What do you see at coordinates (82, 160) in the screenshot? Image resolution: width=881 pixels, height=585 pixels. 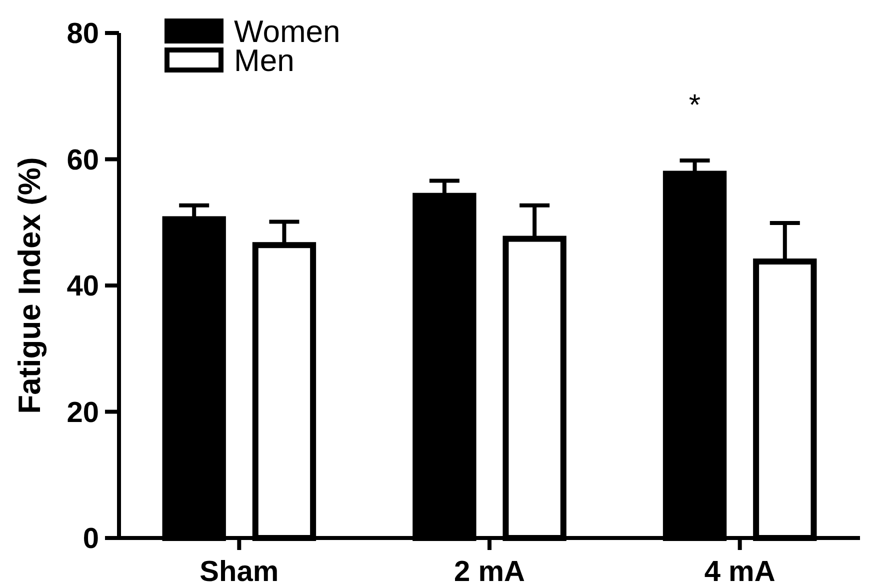 I see `y-tick-label: 60` at bounding box center [82, 160].